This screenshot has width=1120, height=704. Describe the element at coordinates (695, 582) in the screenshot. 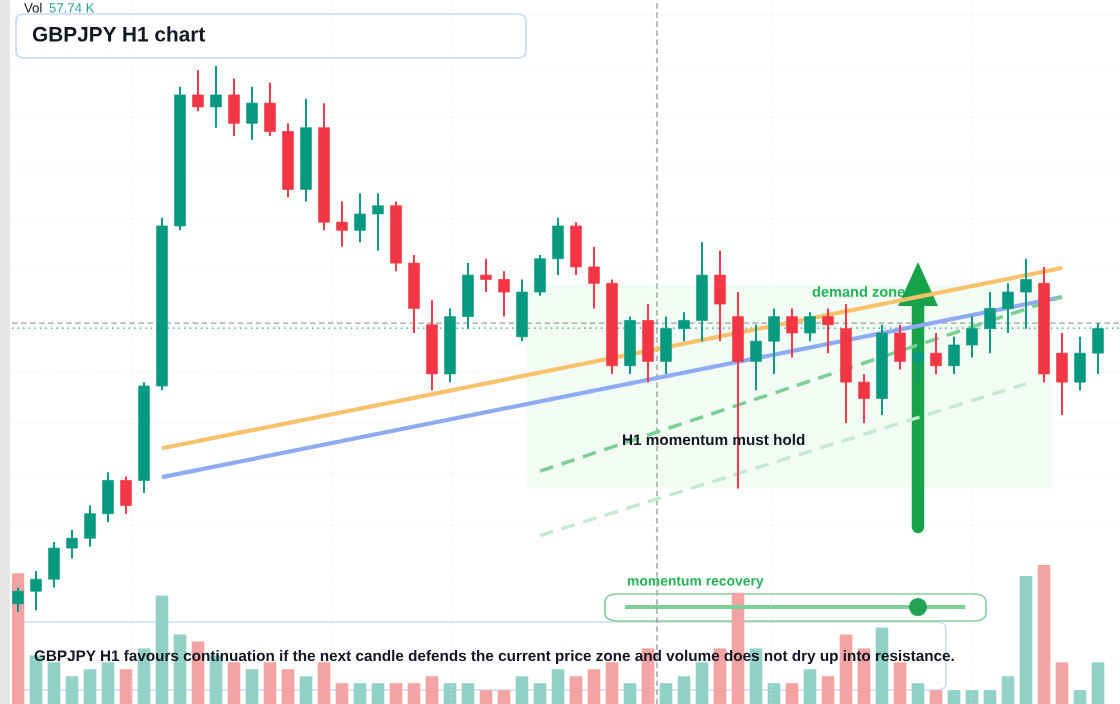

I see `annotation: momentum recovery` at that location.